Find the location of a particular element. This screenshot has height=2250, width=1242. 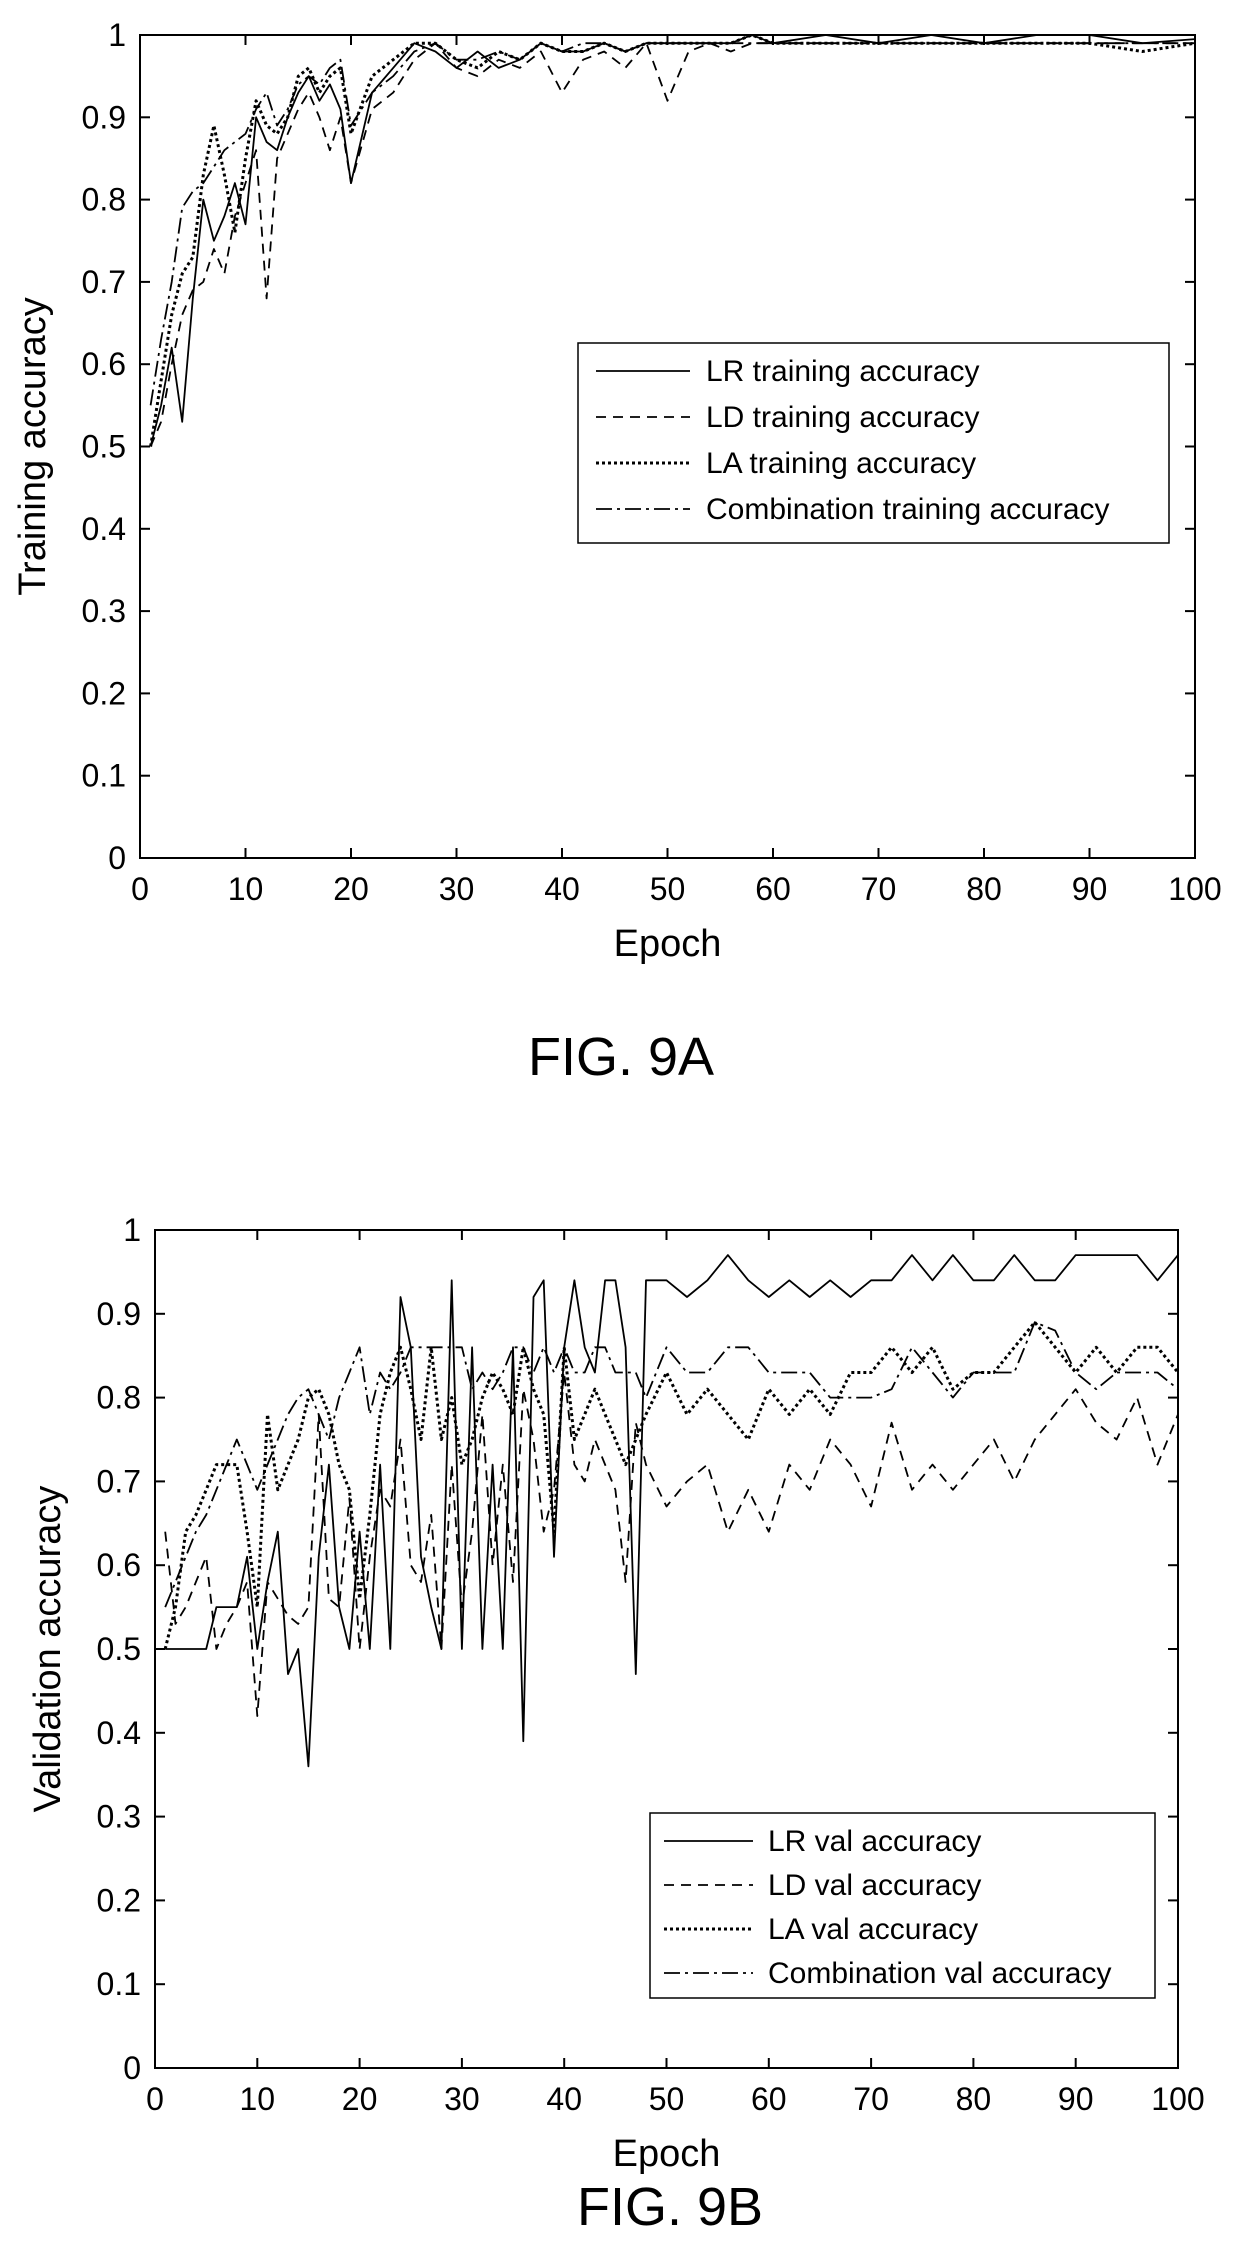

training-y-tick-label: 0.4 is located at coordinates (104, 529).